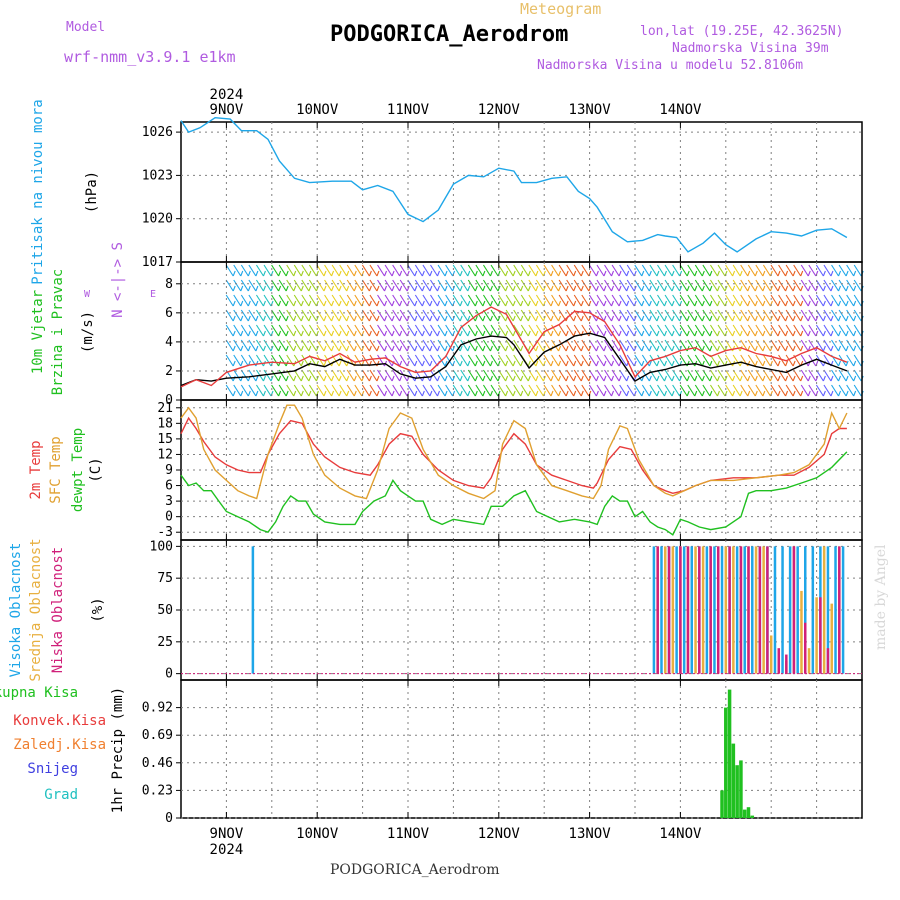  I want to click on y-tick-label: 1026, so click(157, 132).